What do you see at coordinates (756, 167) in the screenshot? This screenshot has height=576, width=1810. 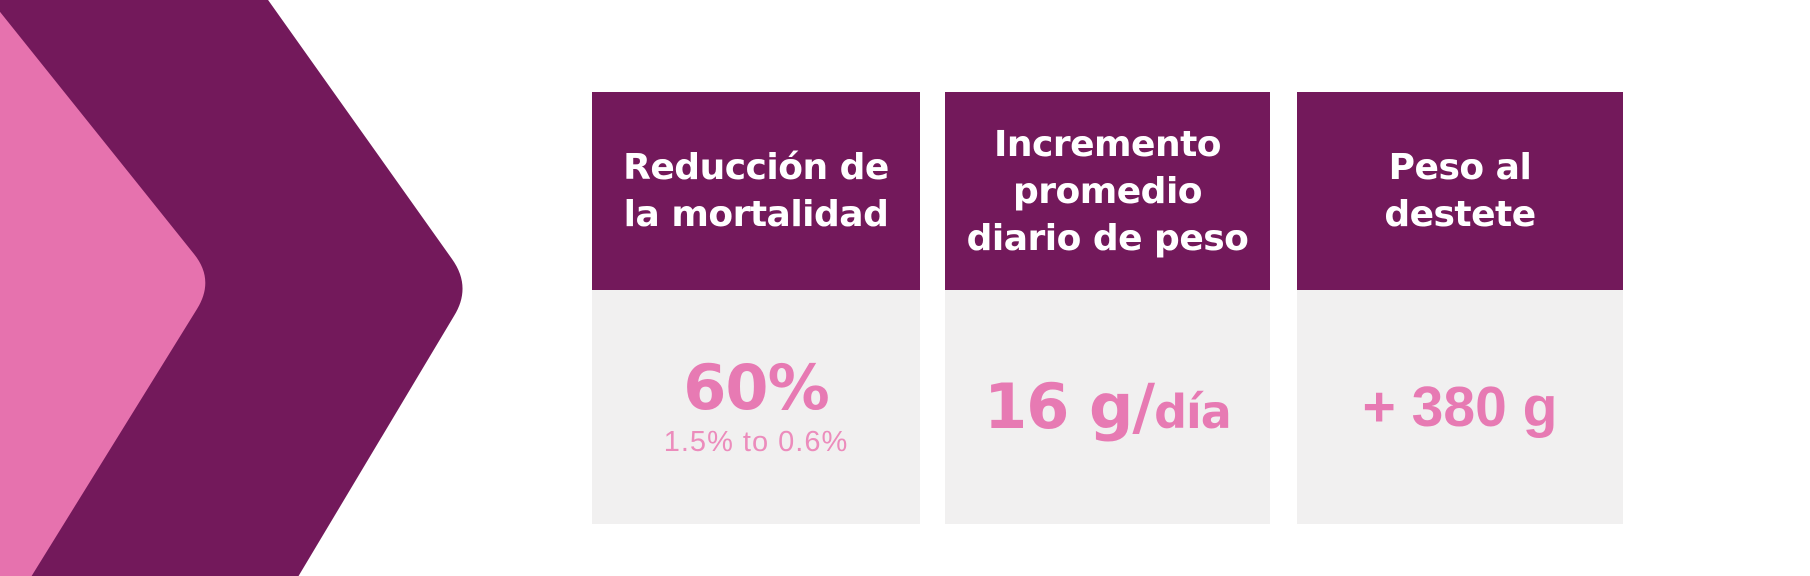 I see `stat-card-title-line: Reducción de` at bounding box center [756, 167].